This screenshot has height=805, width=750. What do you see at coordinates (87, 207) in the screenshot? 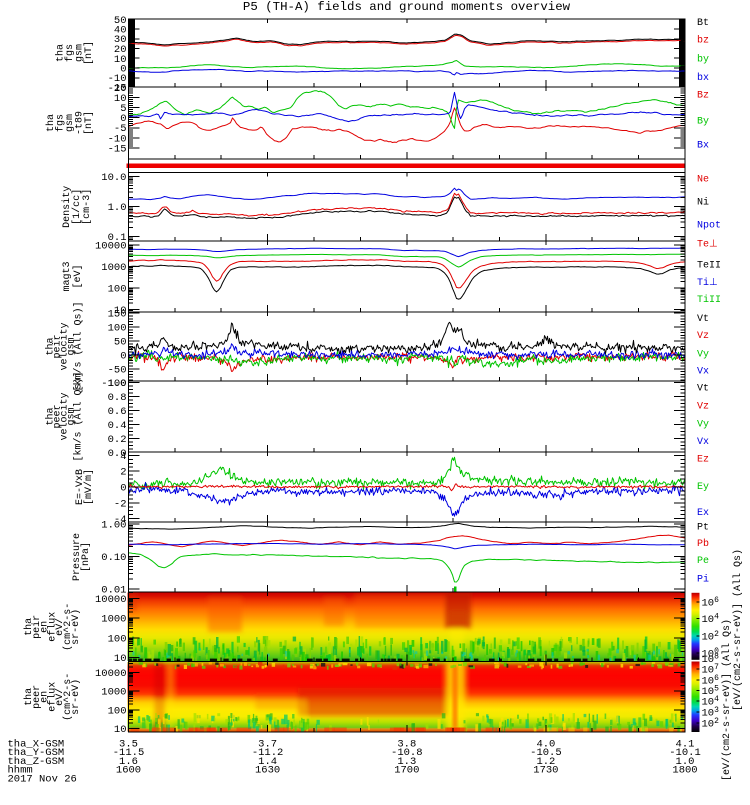
I see `svg-text: [cm-3]` at bounding box center [87, 207].